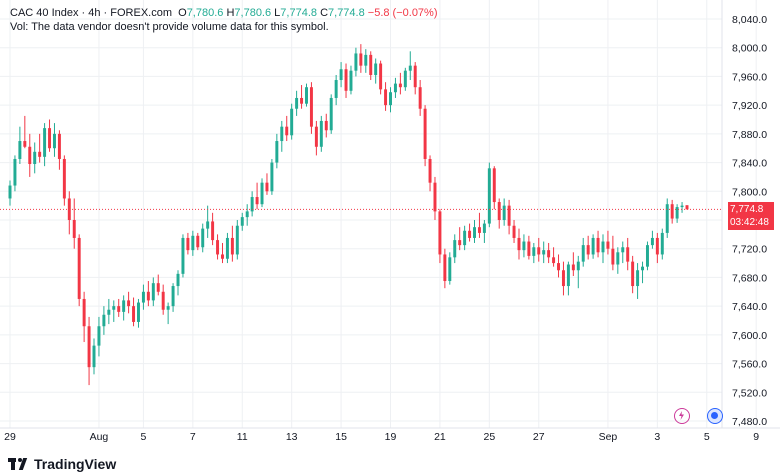 Image resolution: width=780 pixels, height=472 pixels. What do you see at coordinates (402, 13) in the screenshot?
I see `change-value: −5.8 (−0.07%)` at bounding box center [402, 13].